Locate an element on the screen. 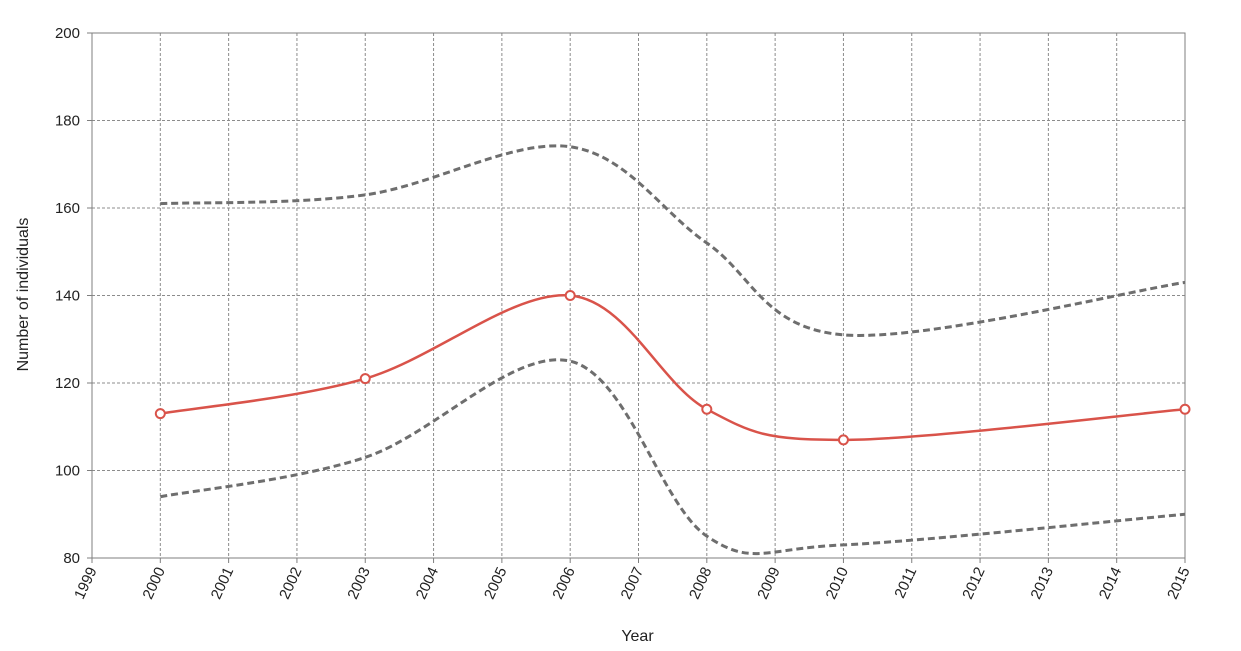  x-tick-label: 2011 is located at coordinates (905, 583).